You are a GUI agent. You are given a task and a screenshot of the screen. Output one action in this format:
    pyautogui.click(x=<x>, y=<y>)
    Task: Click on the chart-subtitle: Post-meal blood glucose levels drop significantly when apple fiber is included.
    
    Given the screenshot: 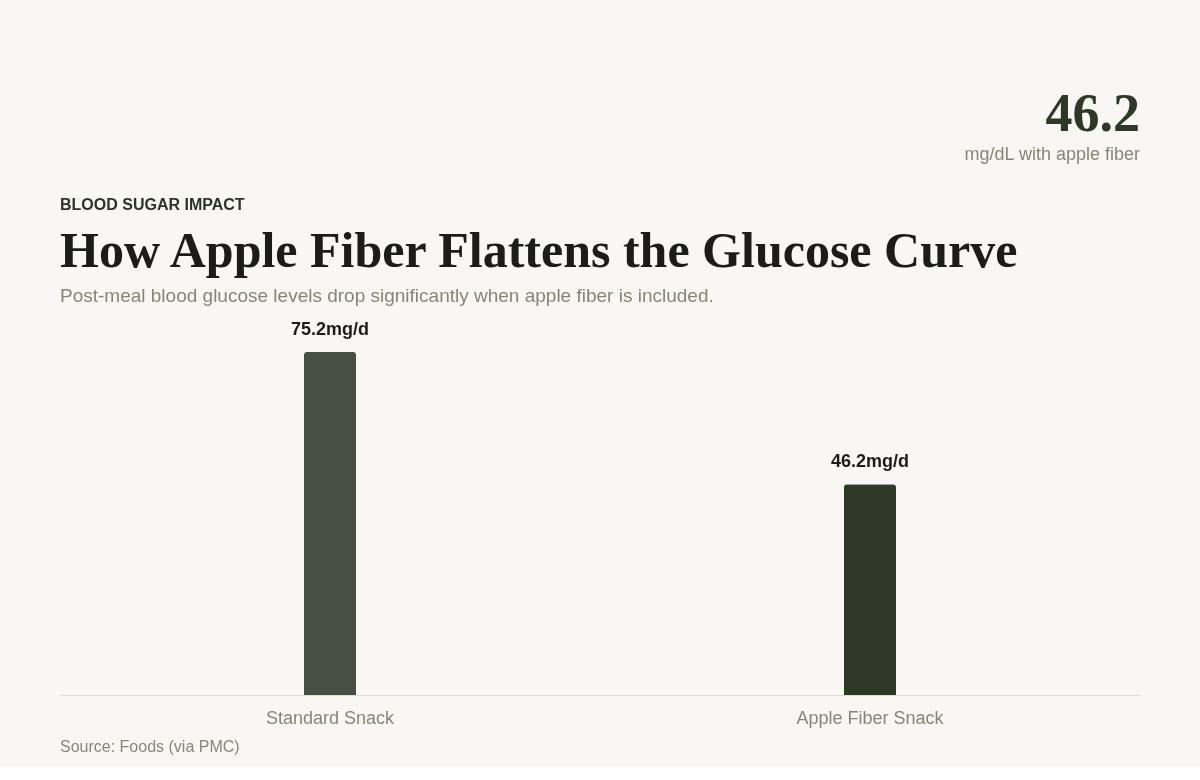 What is the action you would take?
    pyautogui.click(x=387, y=295)
    